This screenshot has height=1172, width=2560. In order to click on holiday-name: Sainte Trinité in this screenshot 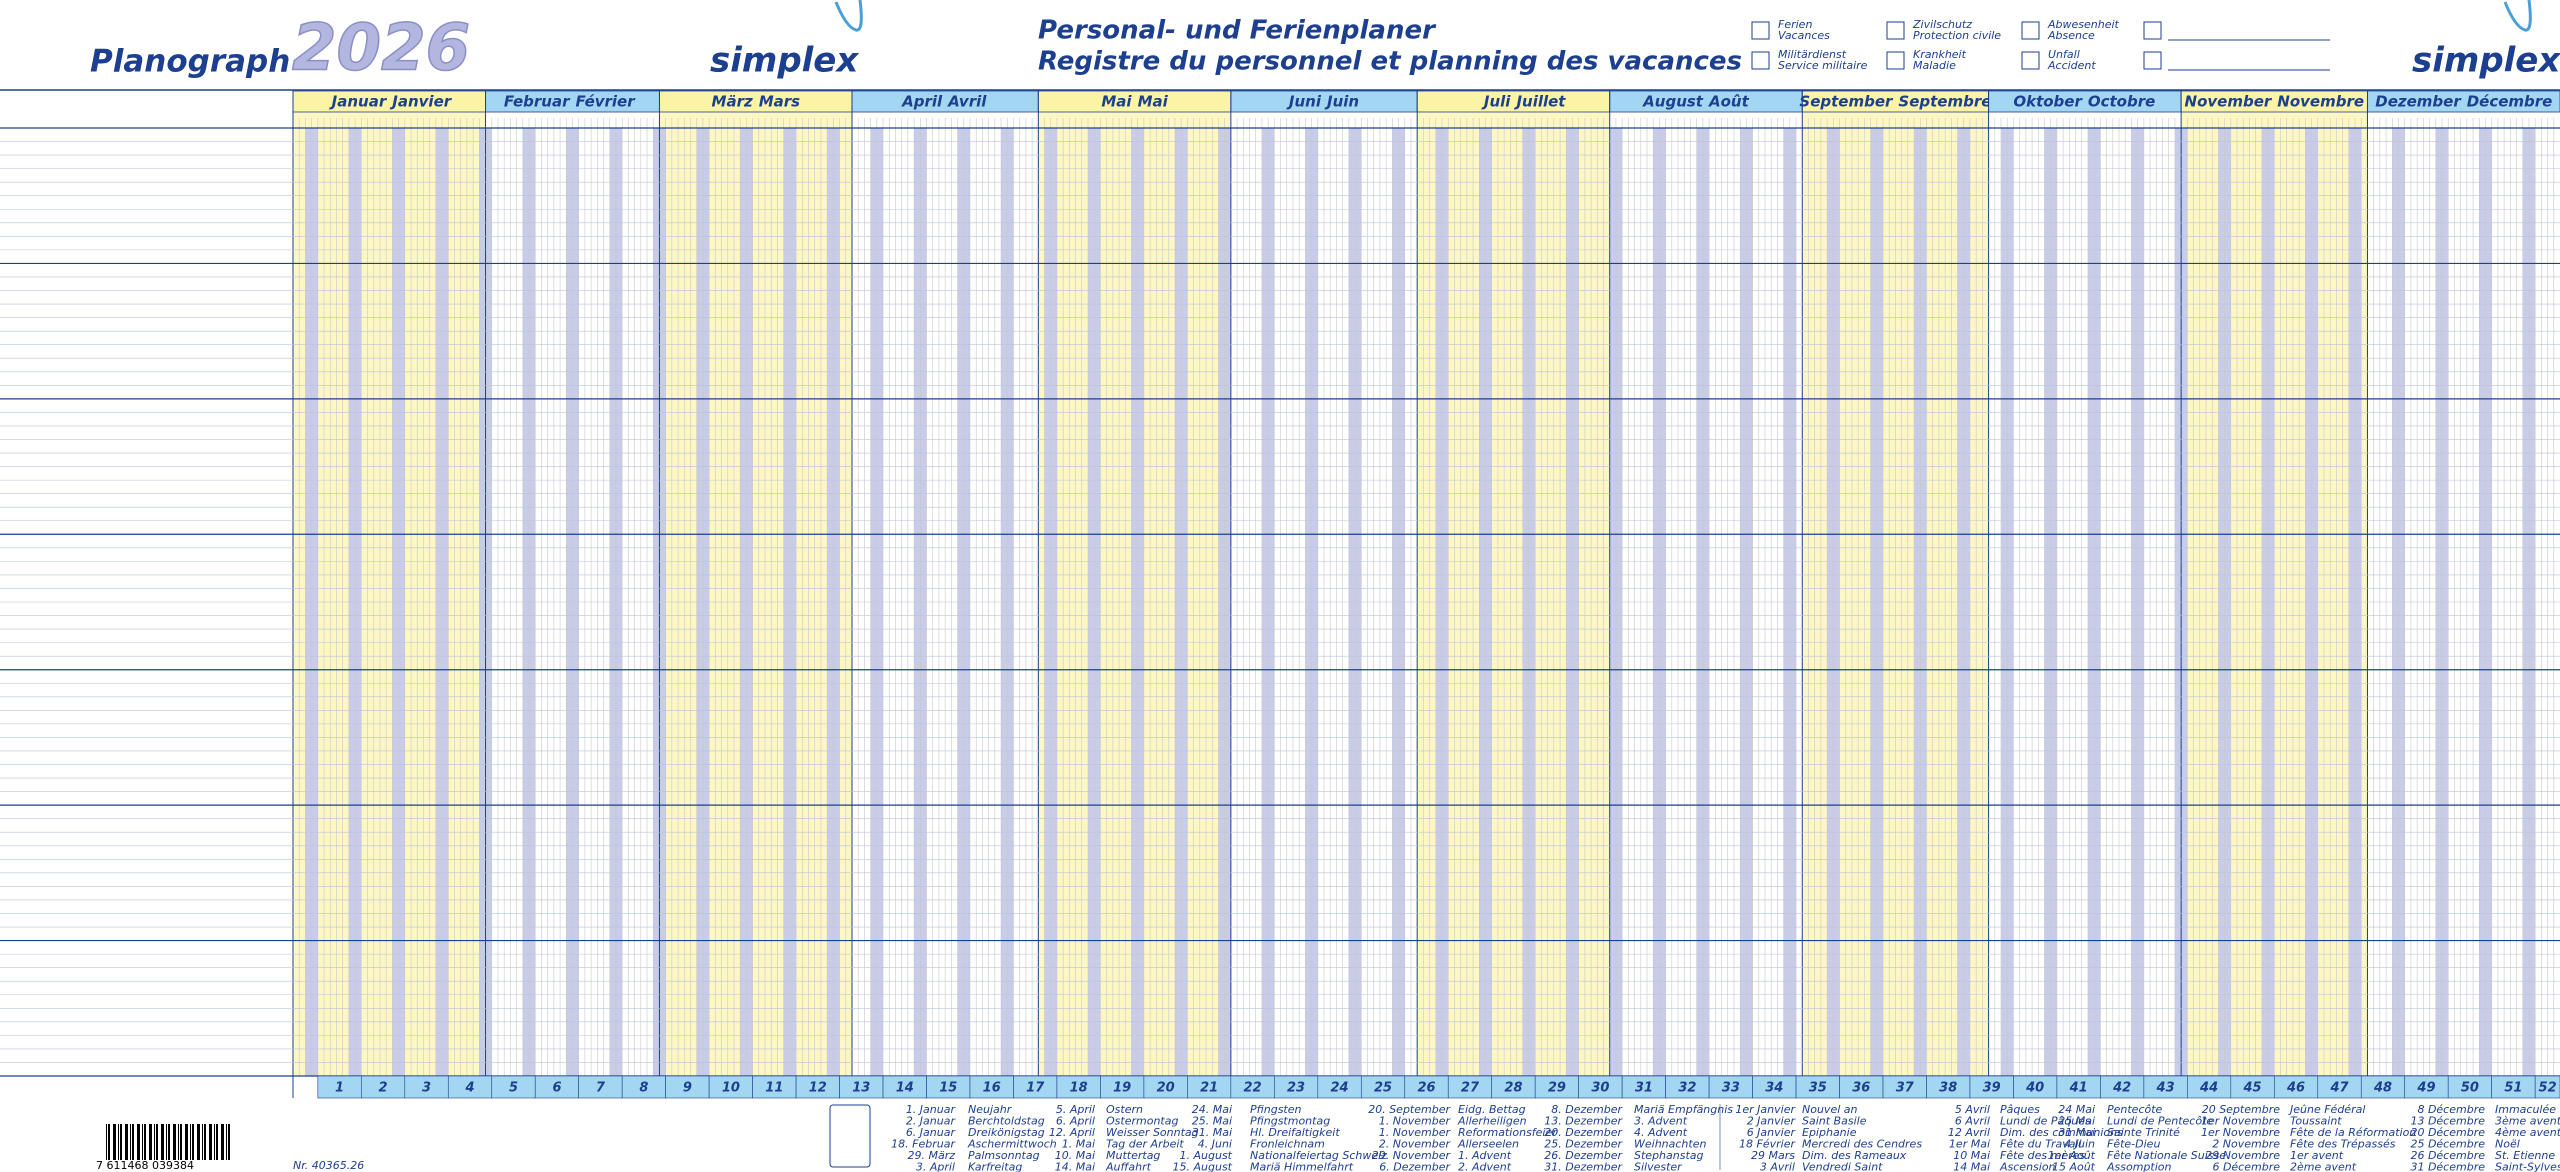, I will do `click(2143, 1132)`.